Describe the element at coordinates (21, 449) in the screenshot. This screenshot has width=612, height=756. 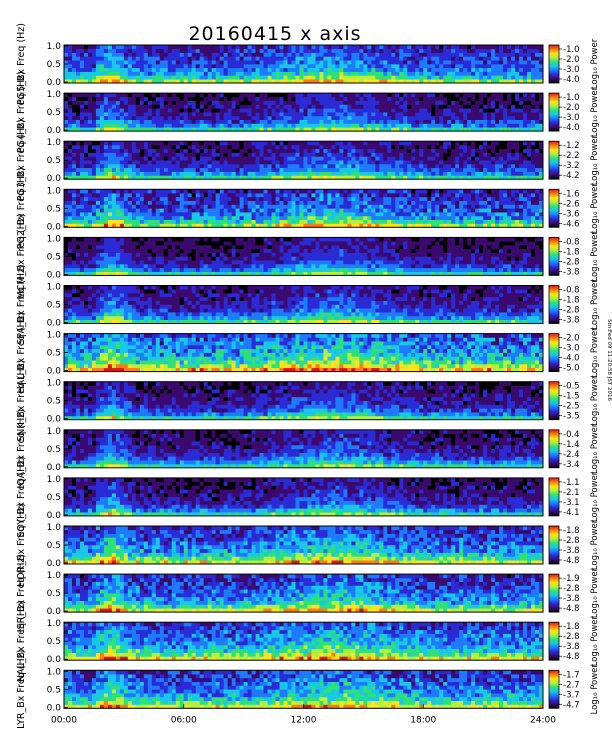
I see `y-axis-label: IQA_Bx Freq (Hz)` at that location.